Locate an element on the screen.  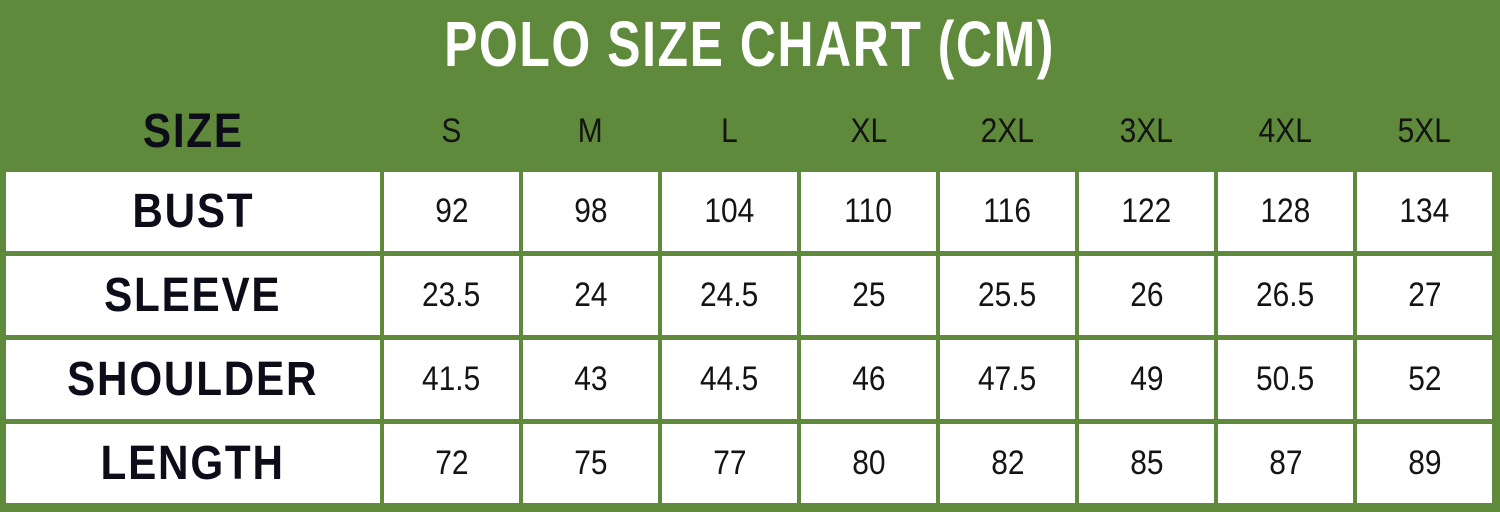
size-header-cell: S is located at coordinates (451, 131).